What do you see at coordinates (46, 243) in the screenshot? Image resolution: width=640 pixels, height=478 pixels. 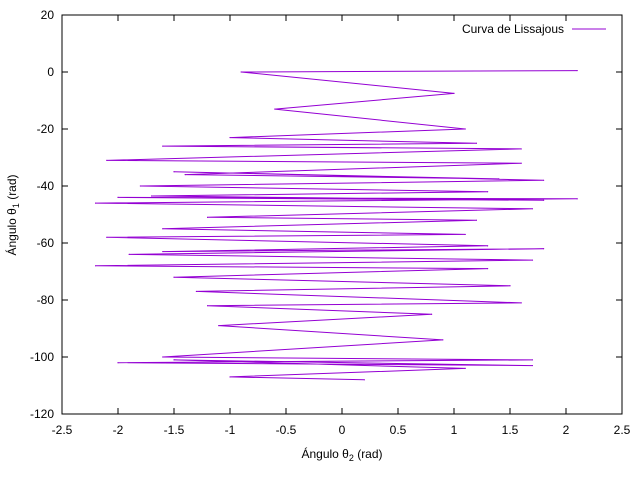 I see `y-tick-label: -60` at bounding box center [46, 243].